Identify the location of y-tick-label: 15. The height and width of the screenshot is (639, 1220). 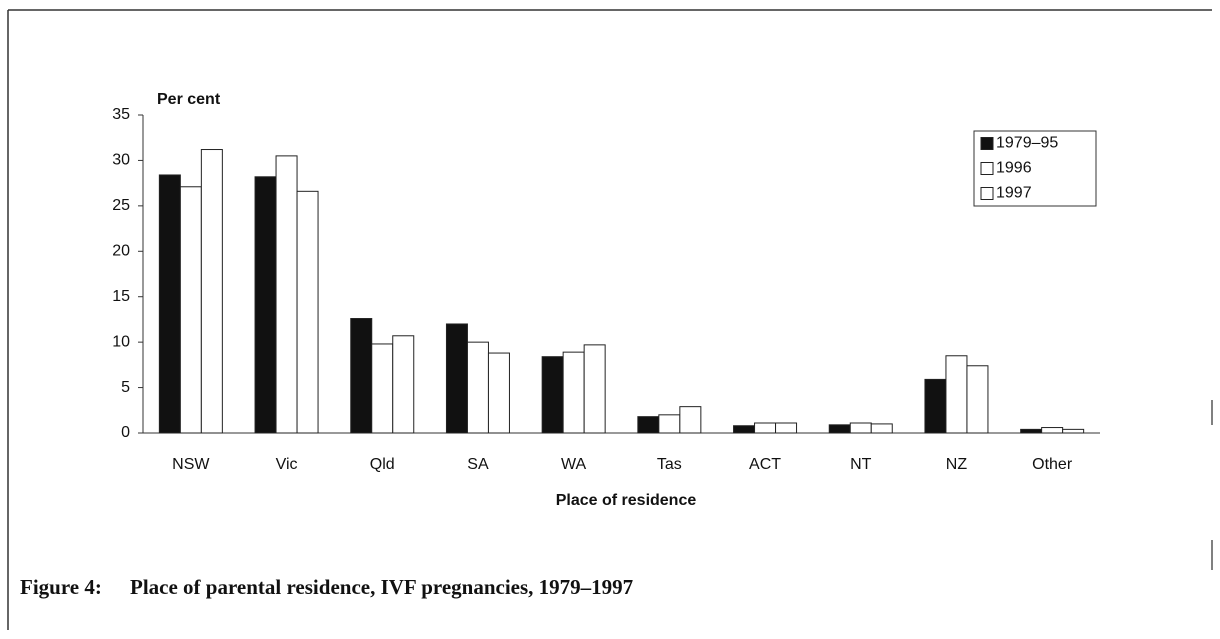
(121, 296).